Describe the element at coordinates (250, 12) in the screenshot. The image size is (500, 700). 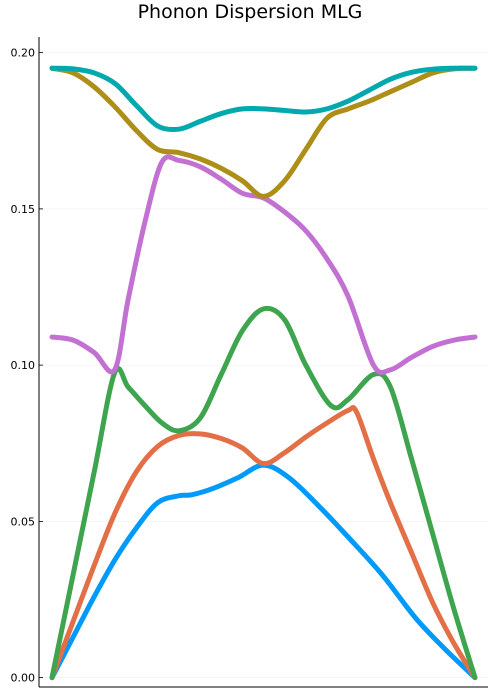
I see `chart-title: Phonon Dispersion MLG` at that location.